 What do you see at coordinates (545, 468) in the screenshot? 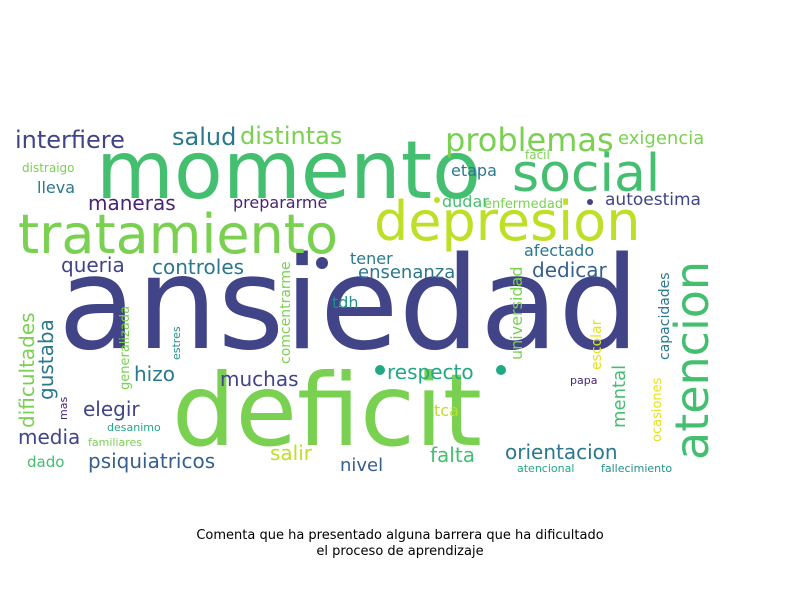
I see `word-atencional: atencional` at bounding box center [545, 468].